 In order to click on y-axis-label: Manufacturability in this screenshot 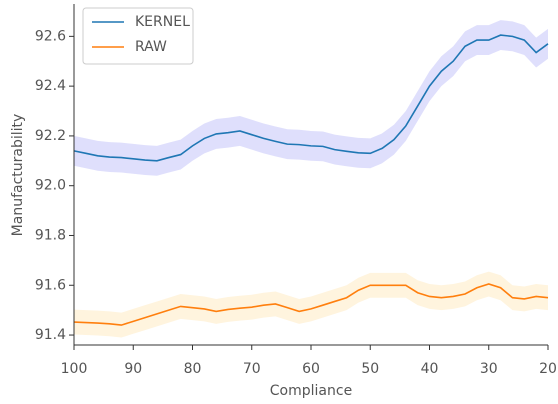, I will do `click(18, 175)`.